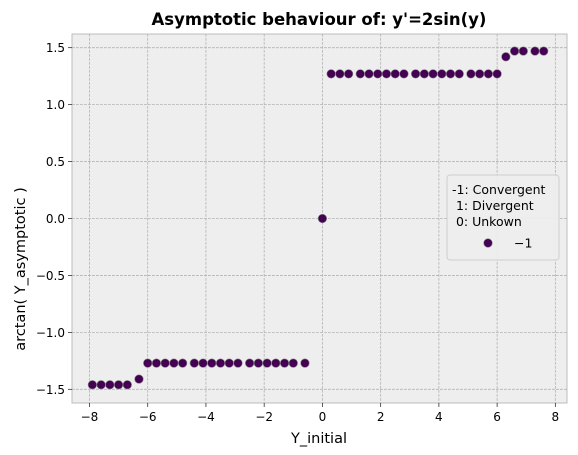 The width and height of the screenshot is (578, 455). Describe the element at coordinates (50, 333) in the screenshot. I see `y-tick-label: −1.0` at that location.